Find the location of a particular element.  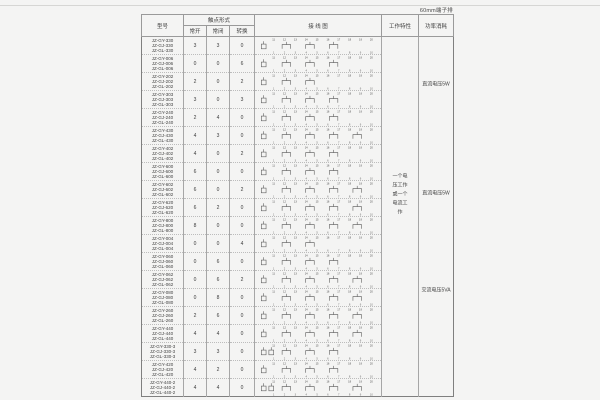

model-number: JZ-GJ-080 is located at coordinates (162, 297).